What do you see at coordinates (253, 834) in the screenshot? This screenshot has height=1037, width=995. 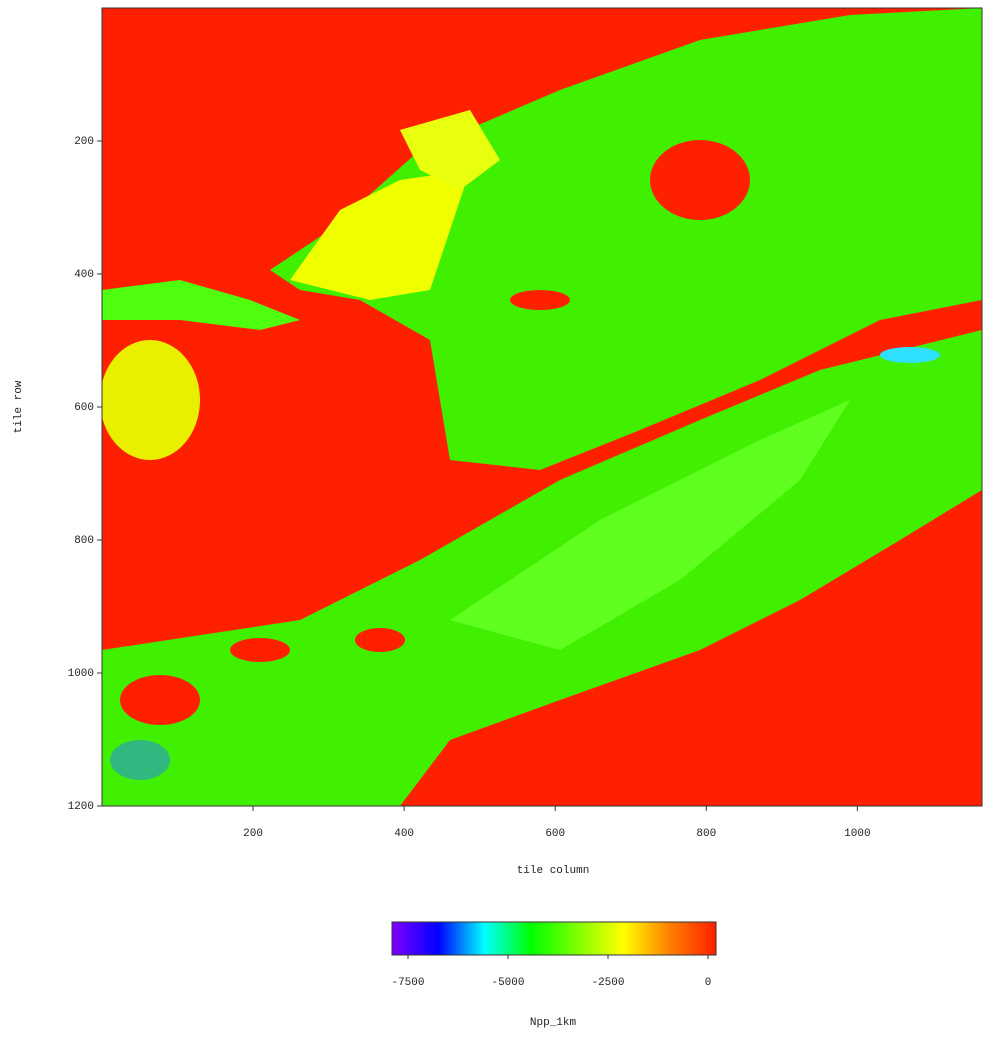 I see `x-tick-label: 200` at bounding box center [253, 834].